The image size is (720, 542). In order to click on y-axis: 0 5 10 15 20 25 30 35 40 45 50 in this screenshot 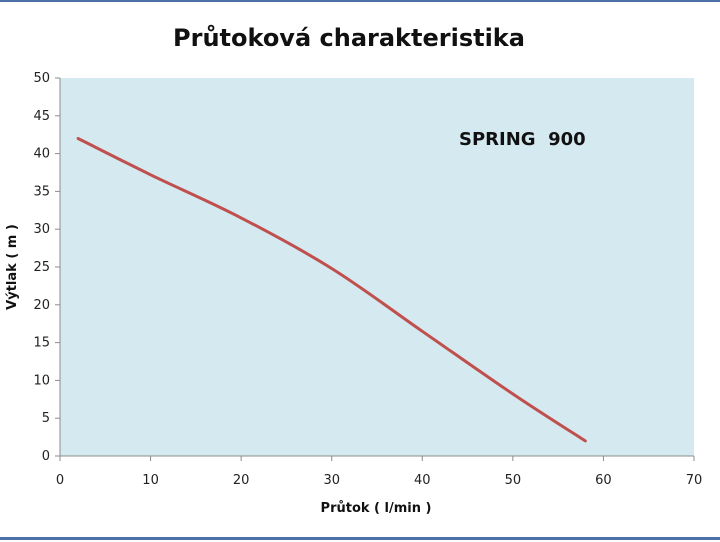, I will do `click(46, 267)`.